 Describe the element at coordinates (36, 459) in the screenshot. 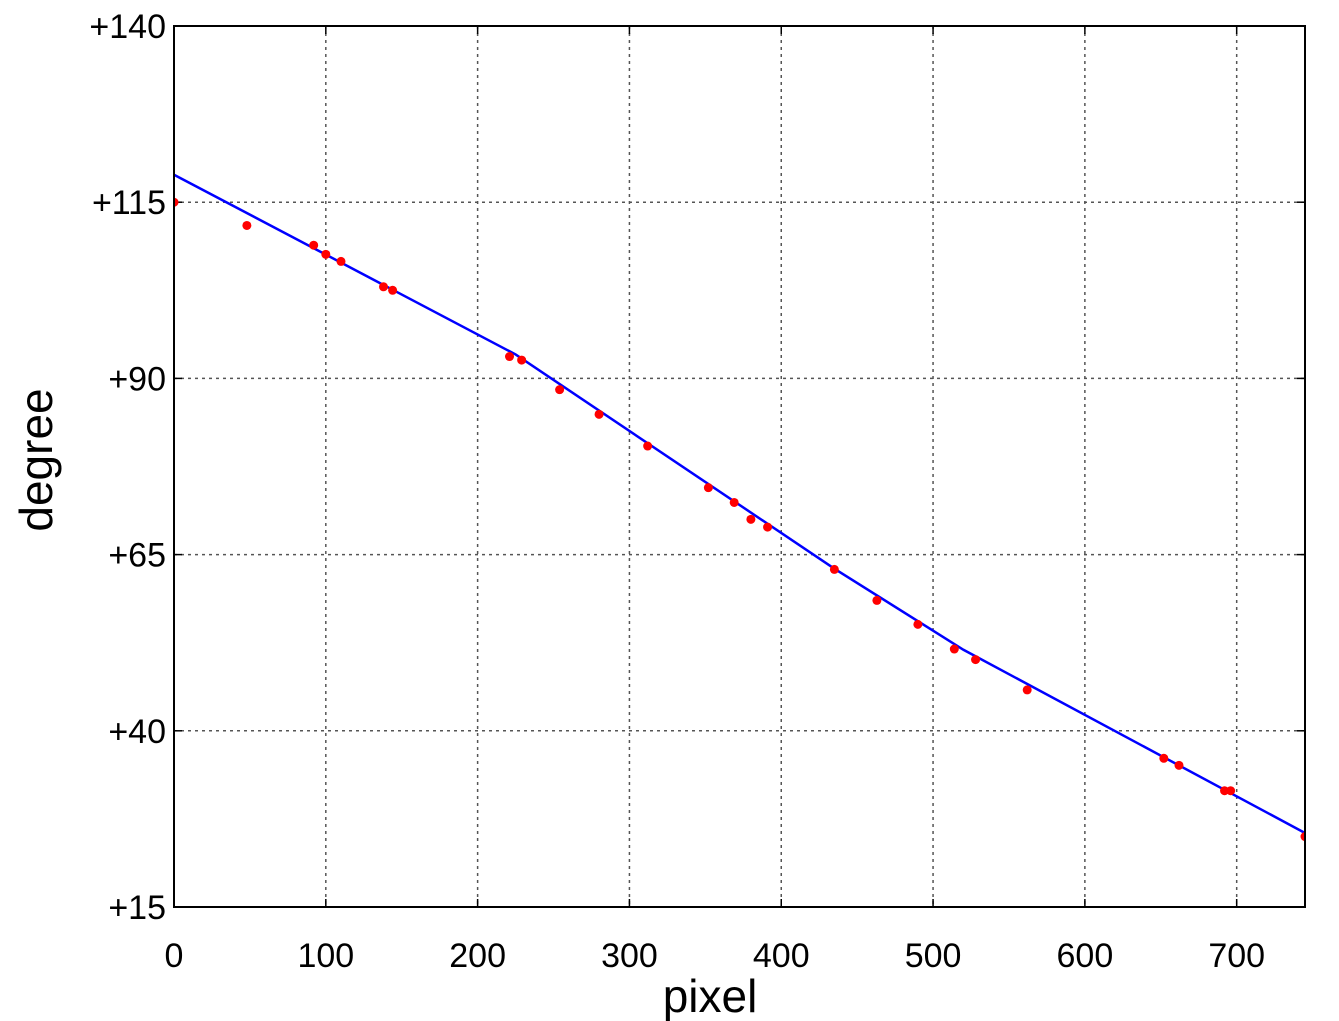

I see `y-axis-title: degree` at that location.